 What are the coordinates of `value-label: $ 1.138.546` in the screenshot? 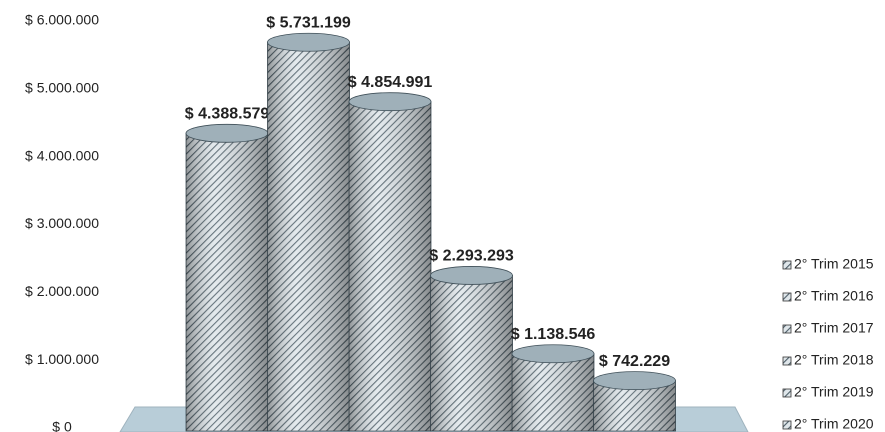 It's located at (553, 334).